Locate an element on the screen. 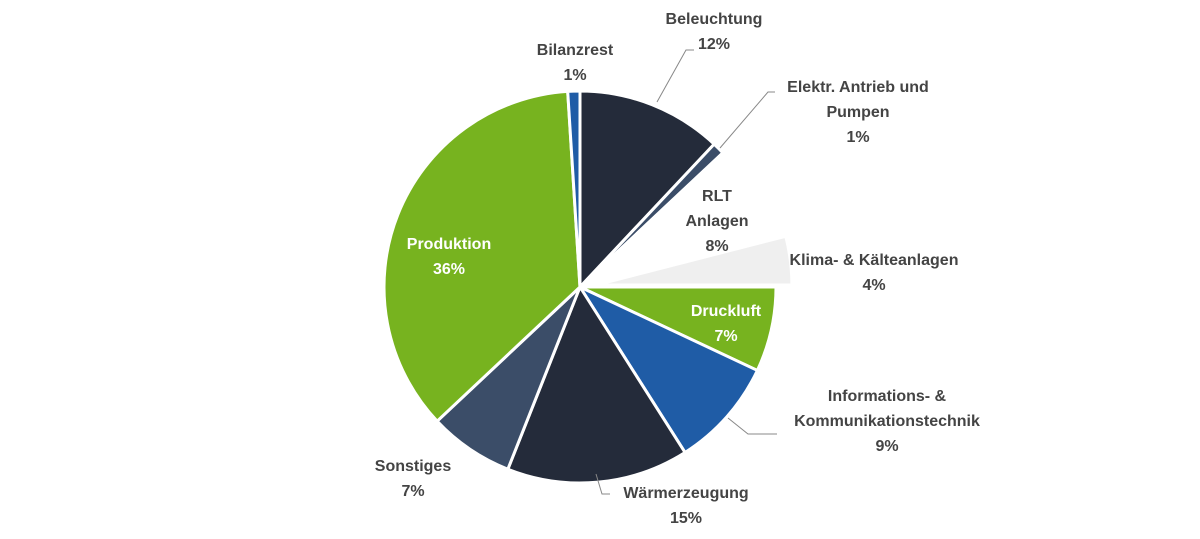 The width and height of the screenshot is (1200, 539). label-pct-bilanzrest: 1% is located at coordinates (574, 75).